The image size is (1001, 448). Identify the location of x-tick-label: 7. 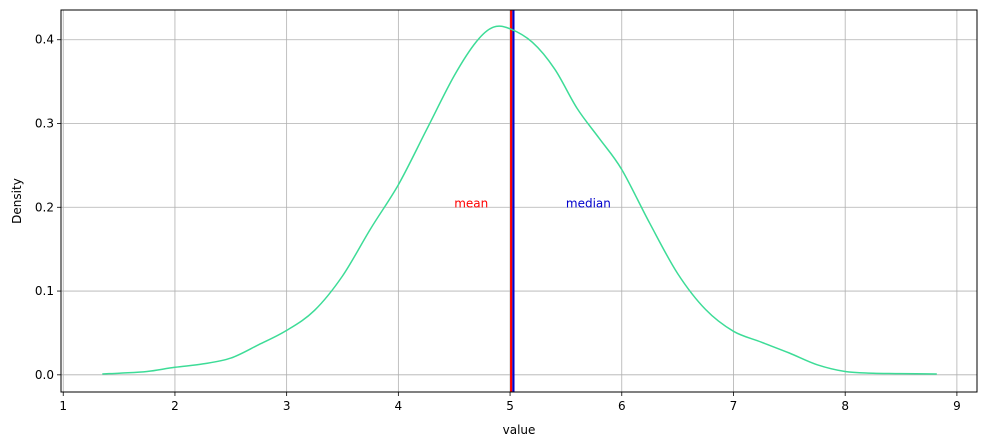
(734, 406).